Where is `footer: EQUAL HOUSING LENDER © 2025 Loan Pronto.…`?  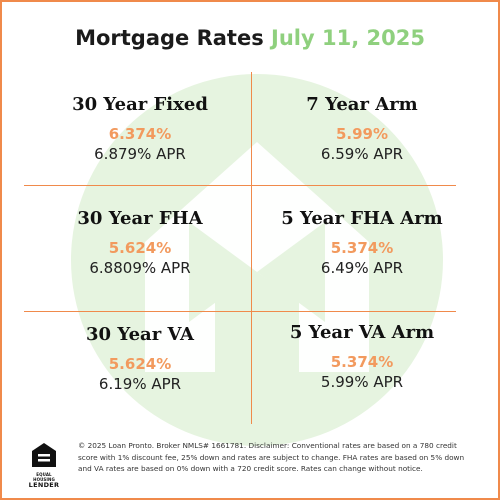 footer: EQUAL HOUSING LENDER © 2025 Loan Pronto.… is located at coordinates (251, 465).